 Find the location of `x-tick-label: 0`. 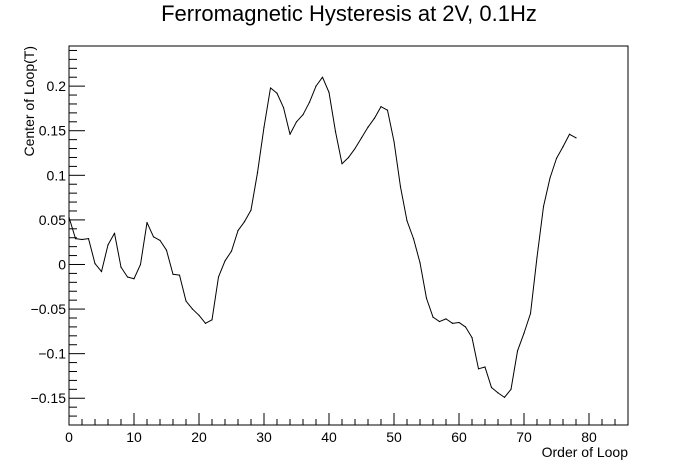

x-tick-label: 0 is located at coordinates (69, 437).